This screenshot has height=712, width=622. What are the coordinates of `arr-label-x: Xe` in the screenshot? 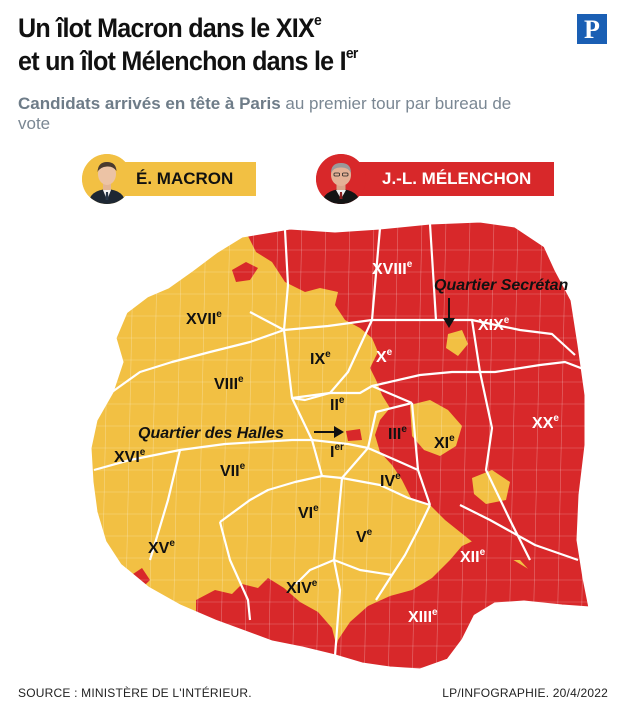 It's located at (384, 356).